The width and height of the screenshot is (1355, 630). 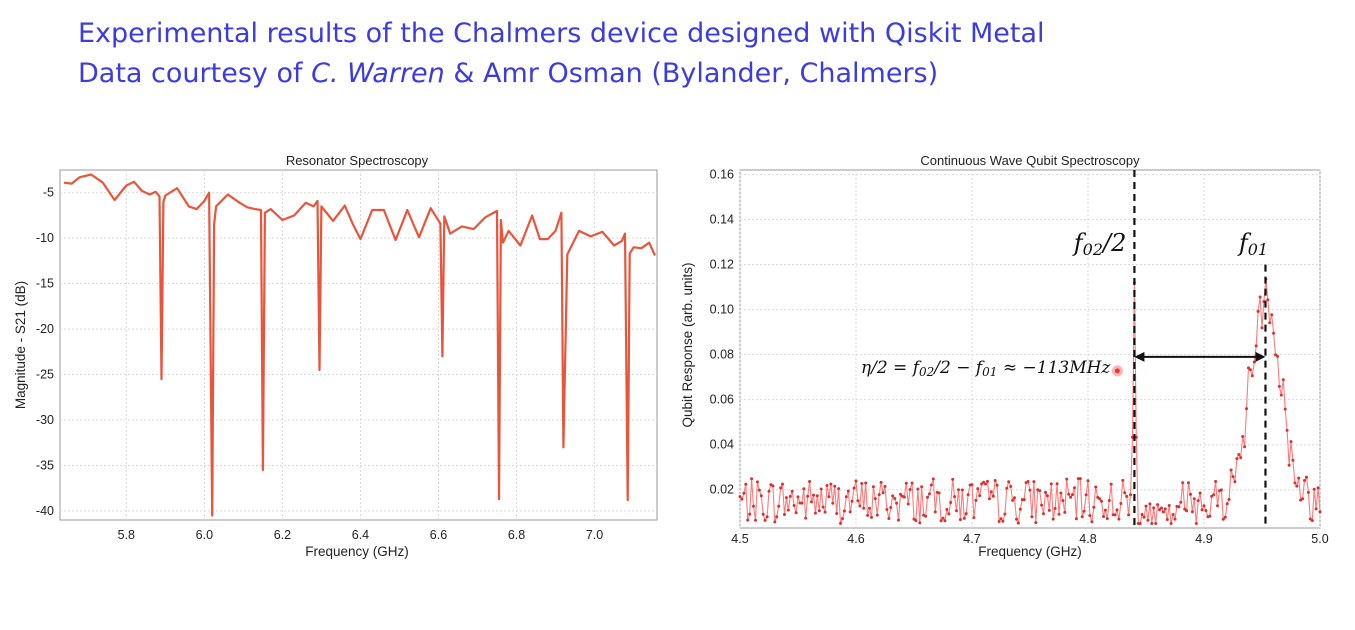 I want to click on f02-half-label-sub: 02, so click(x=1093, y=249).